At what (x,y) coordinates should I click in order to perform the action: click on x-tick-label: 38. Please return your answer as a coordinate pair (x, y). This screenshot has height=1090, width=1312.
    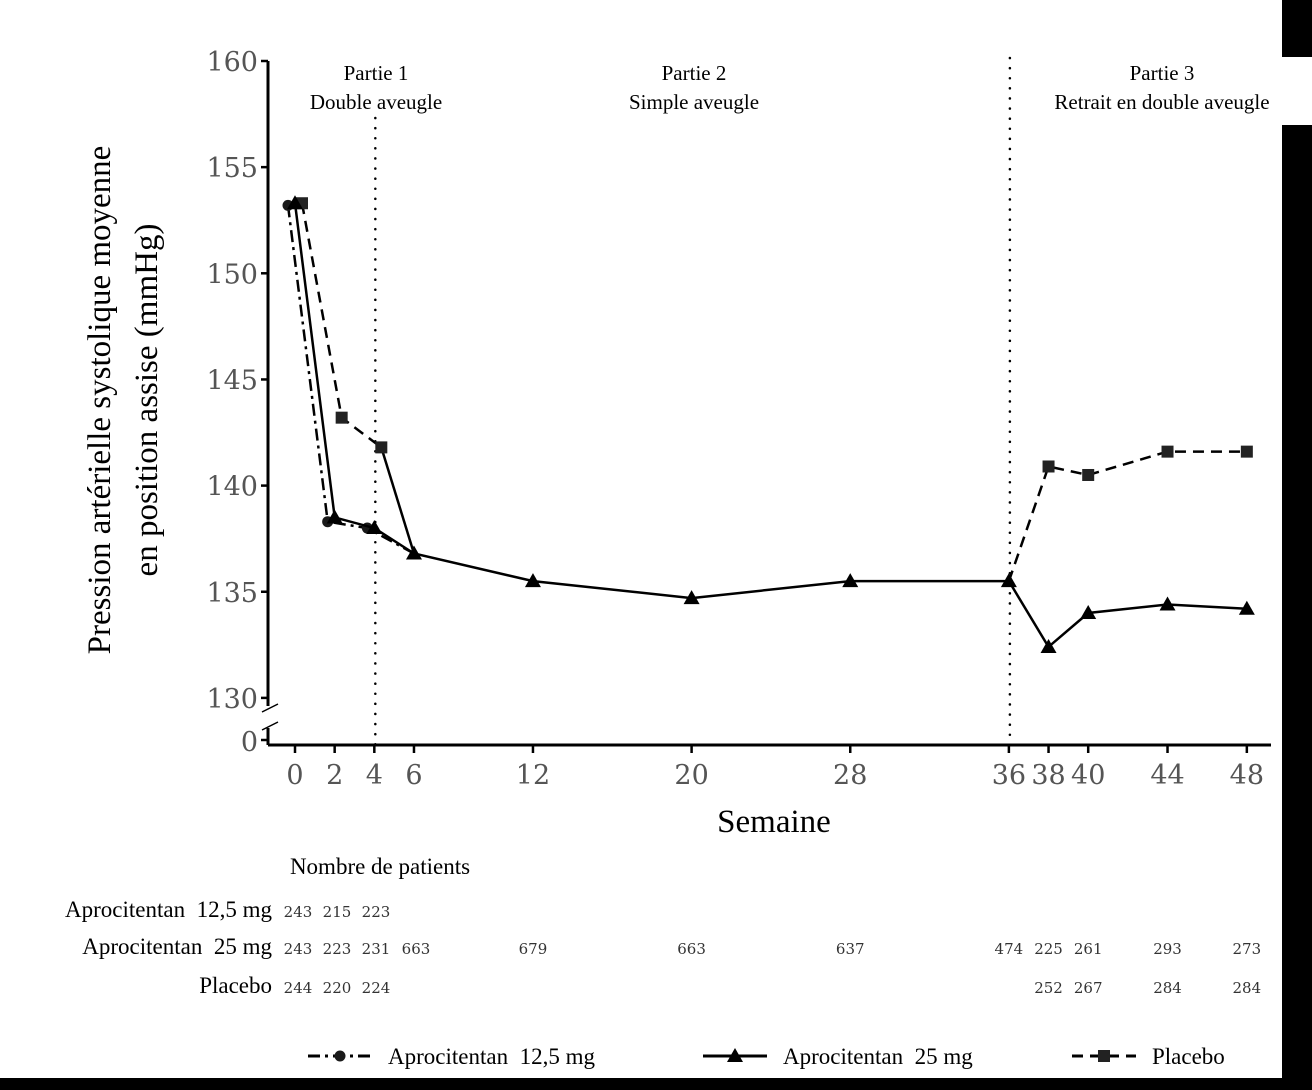
    Looking at the image, I should click on (1048, 775).